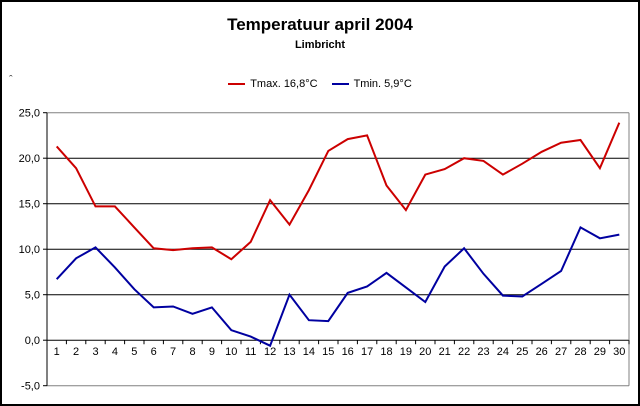 The height and width of the screenshot is (406, 640). What do you see at coordinates (32, 341) in the screenshot?
I see `ytick-label-0,0: 0,0` at bounding box center [32, 341].